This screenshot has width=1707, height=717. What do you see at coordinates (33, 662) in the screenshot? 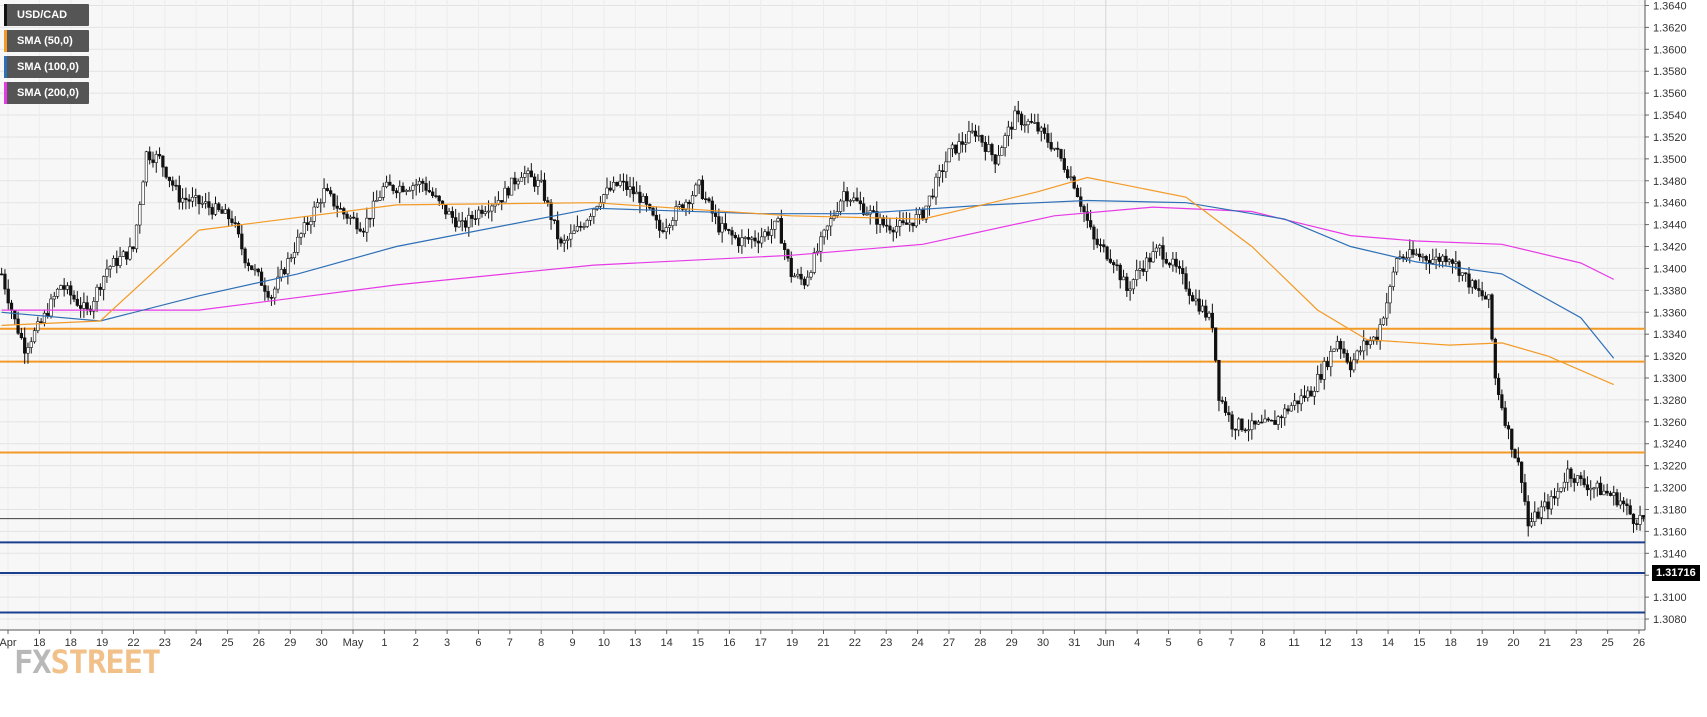
I see `logo-fx-text: FX` at bounding box center [33, 662].